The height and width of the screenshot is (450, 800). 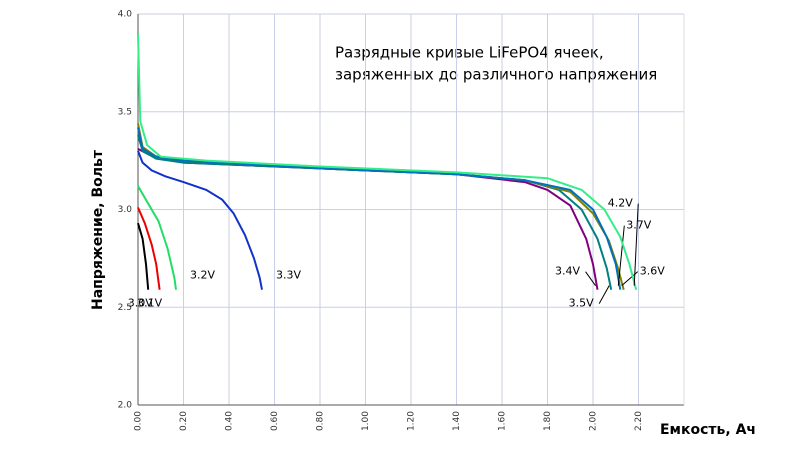 What do you see at coordinates (184, 421) in the screenshot?
I see `x-tick-label: 0.20` at bounding box center [184, 421].